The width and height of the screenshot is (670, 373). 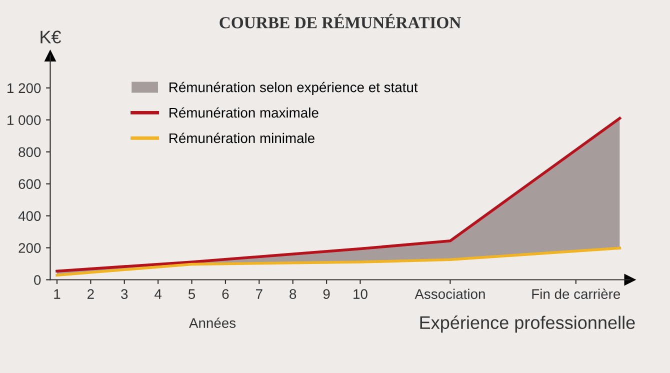 I want to click on x-tick-label: 2, so click(x=91, y=294).